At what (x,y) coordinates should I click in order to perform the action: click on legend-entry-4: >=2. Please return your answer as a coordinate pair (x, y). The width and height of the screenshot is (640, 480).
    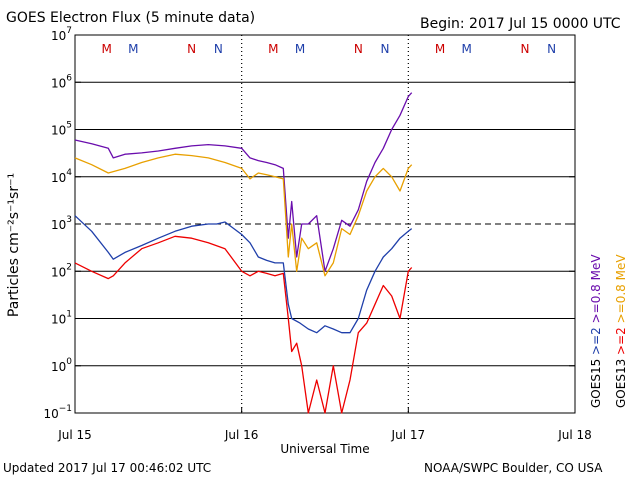
    Looking at the image, I should click on (621, 343).